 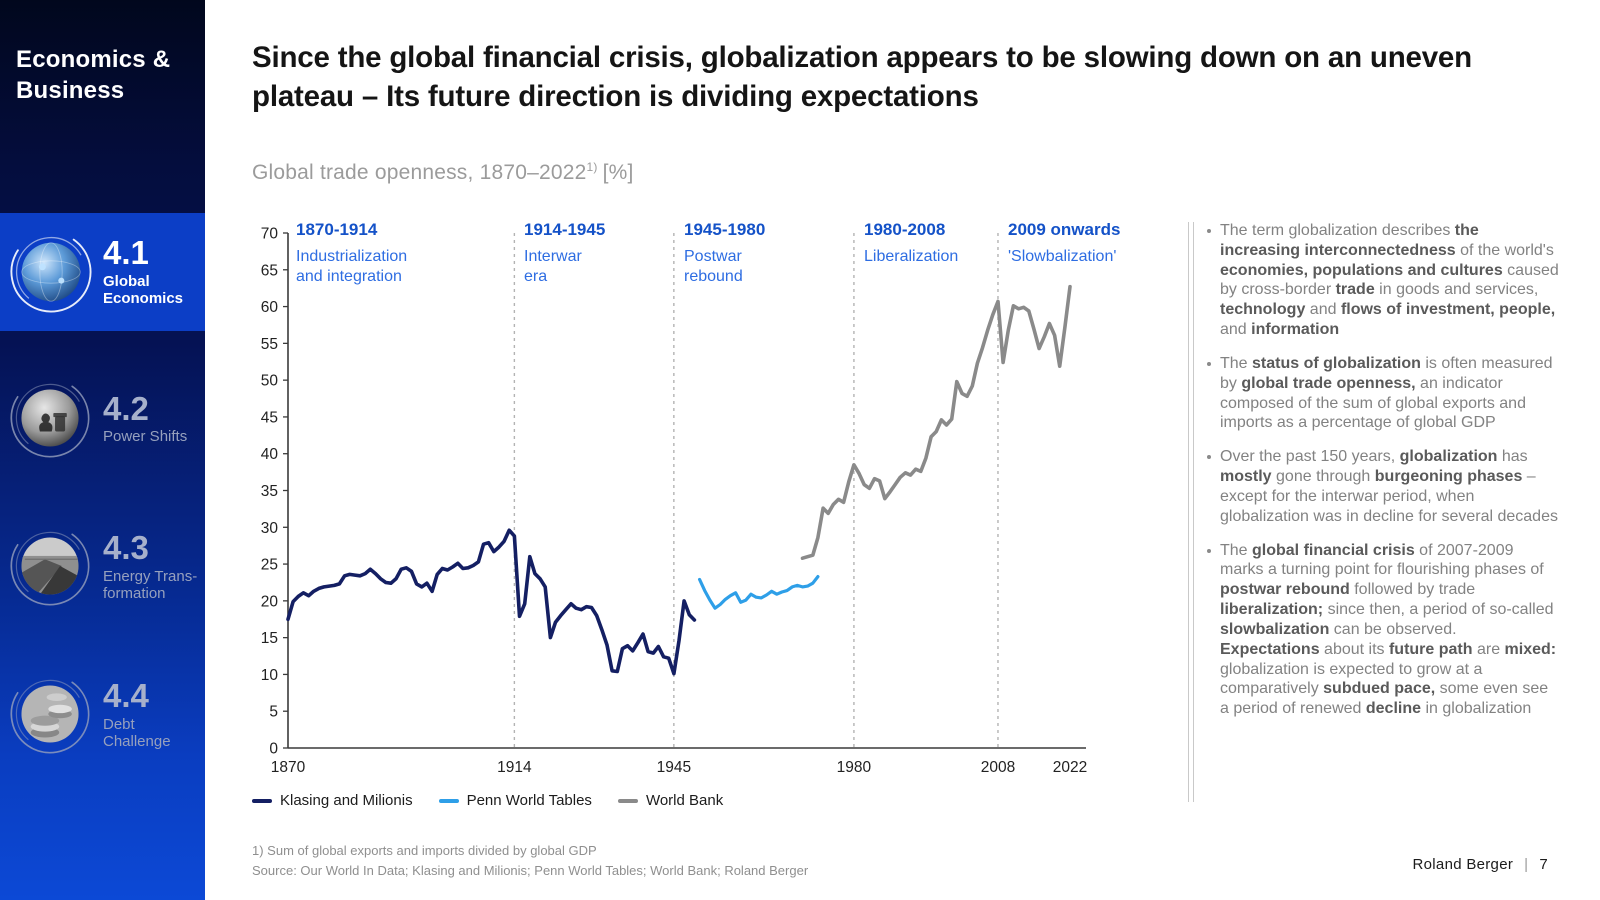 I want to click on svg-text: 15, so click(x=269, y=638).